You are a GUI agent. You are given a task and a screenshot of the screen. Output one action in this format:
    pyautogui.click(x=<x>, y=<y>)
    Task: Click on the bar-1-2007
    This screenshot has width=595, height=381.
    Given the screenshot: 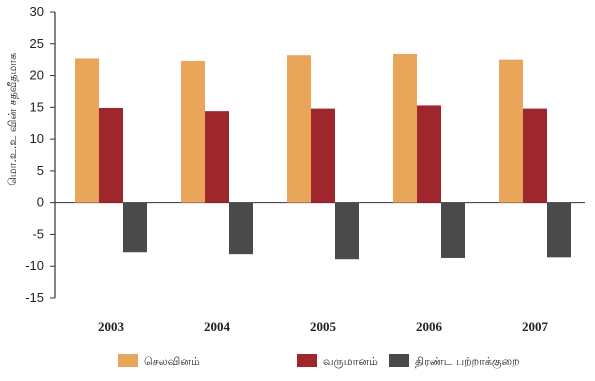 What is the action you would take?
    pyautogui.click(x=511, y=131)
    